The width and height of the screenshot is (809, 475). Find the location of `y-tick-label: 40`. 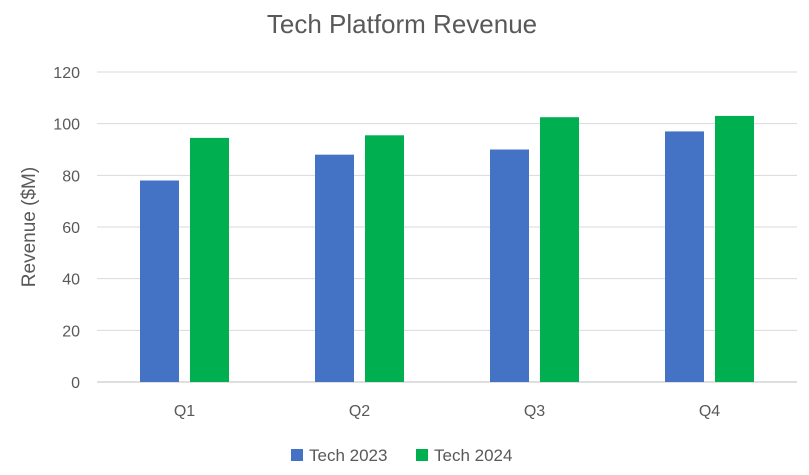

y-tick-label: 40 is located at coordinates (71, 280).